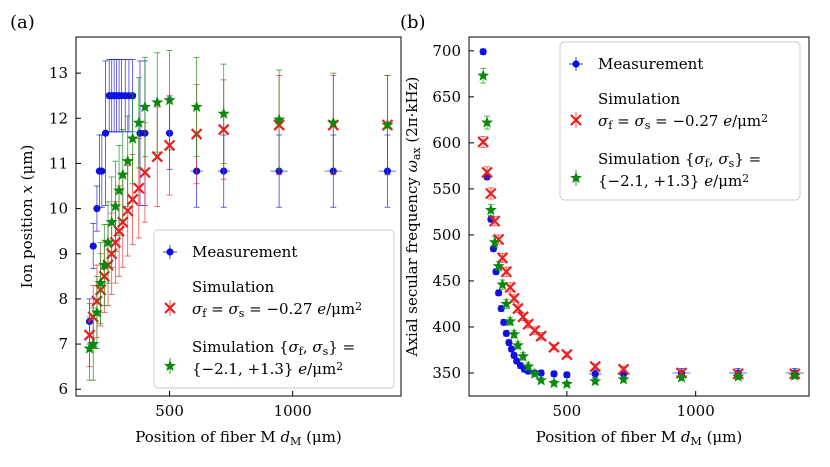 This screenshot has height=467, width=830. I want to click on panel-b-ytick-label: 650, so click(446, 97).